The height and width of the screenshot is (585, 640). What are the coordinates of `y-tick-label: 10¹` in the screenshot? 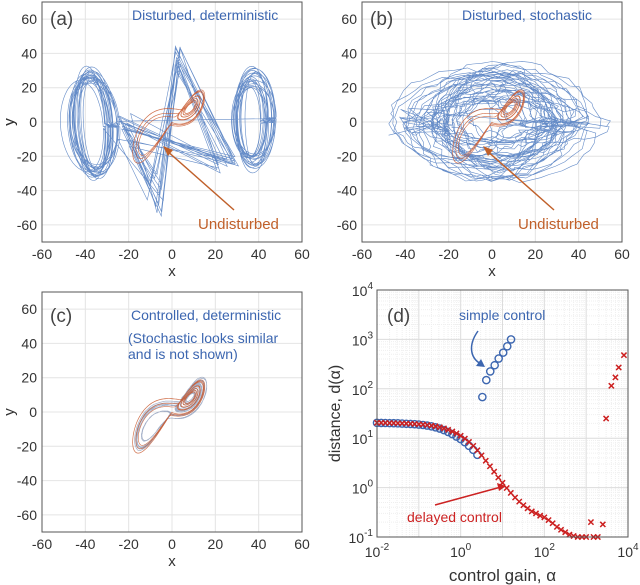 It's located at (363, 438).